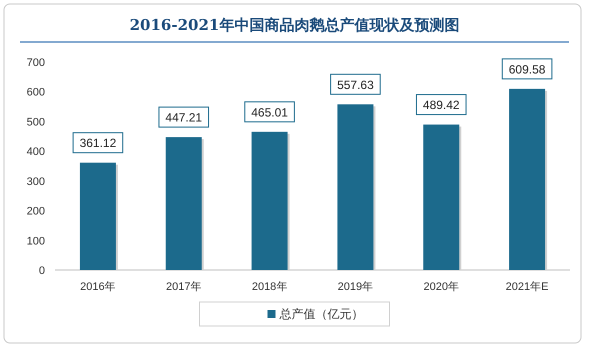 This screenshot has width=589, height=351. I want to click on title: 2016-2021年中国商品肉鹅总产值现状及预测图, so click(295, 25).